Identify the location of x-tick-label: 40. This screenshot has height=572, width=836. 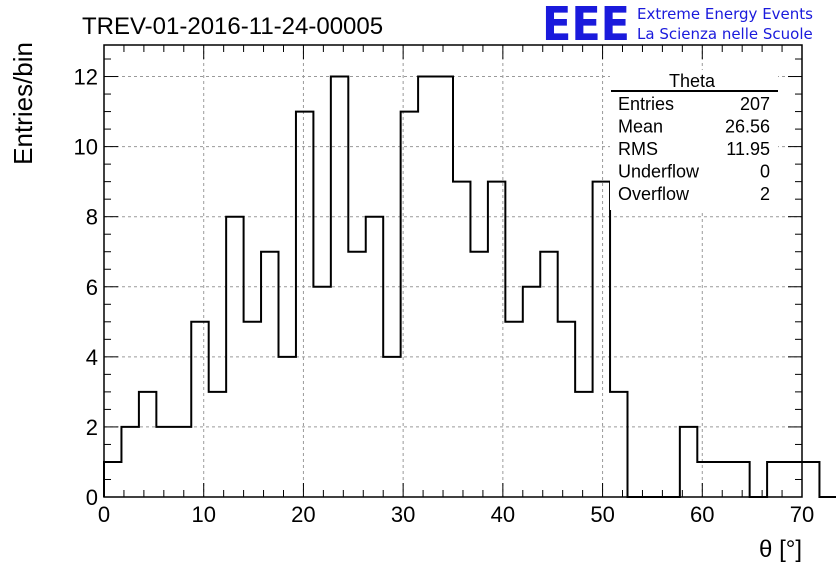
(503, 514).